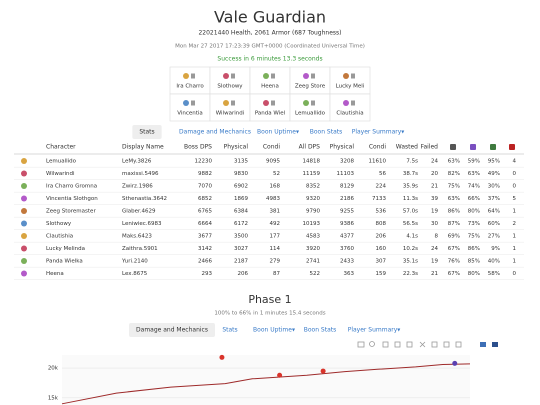 This screenshot has width=540, height=405. Describe the element at coordinates (494, 237) in the screenshot. I see `cell: 27%` at that location.